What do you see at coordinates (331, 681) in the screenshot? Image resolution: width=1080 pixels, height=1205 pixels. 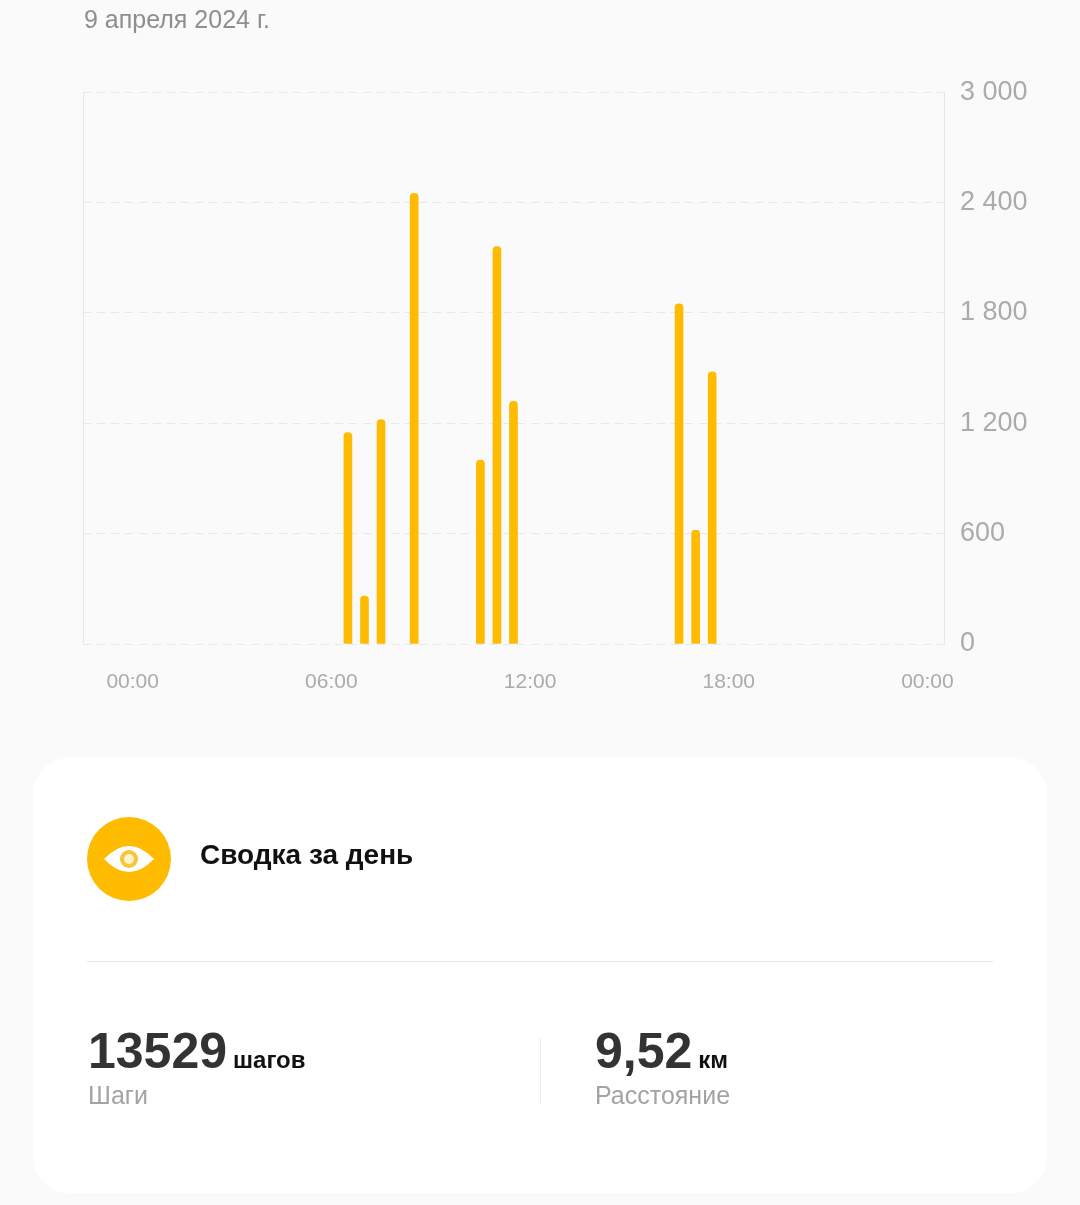 I see `x-tick-label: 06:00` at bounding box center [331, 681].